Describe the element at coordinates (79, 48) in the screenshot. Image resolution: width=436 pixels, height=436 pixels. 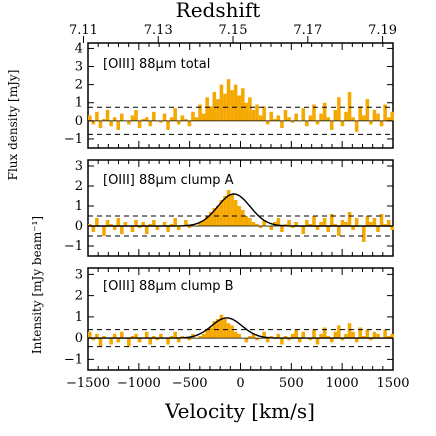
I see `y-tick-label: 4` at that location.